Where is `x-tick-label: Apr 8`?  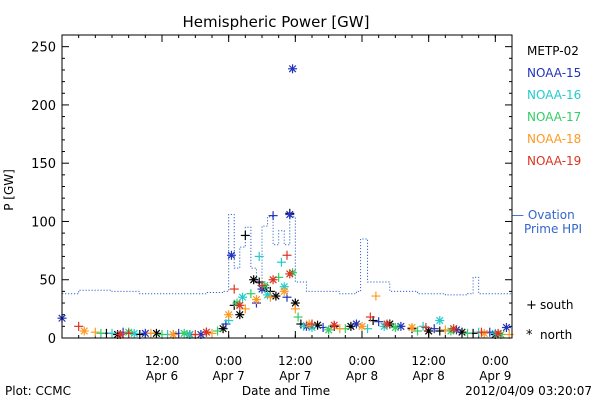
x-tick-label: Apr 8 is located at coordinates (429, 376).